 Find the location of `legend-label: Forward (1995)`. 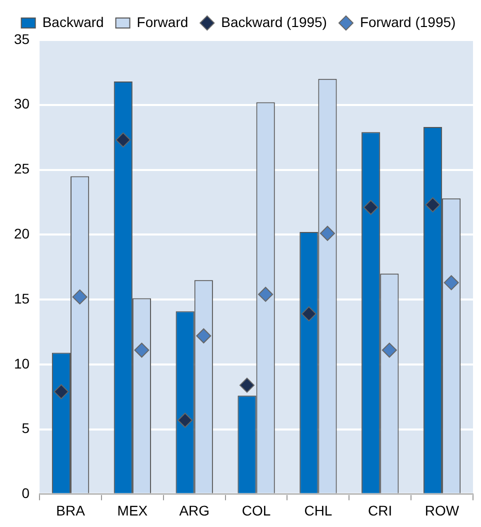

legend-label: Forward (1995) is located at coordinates (408, 22).